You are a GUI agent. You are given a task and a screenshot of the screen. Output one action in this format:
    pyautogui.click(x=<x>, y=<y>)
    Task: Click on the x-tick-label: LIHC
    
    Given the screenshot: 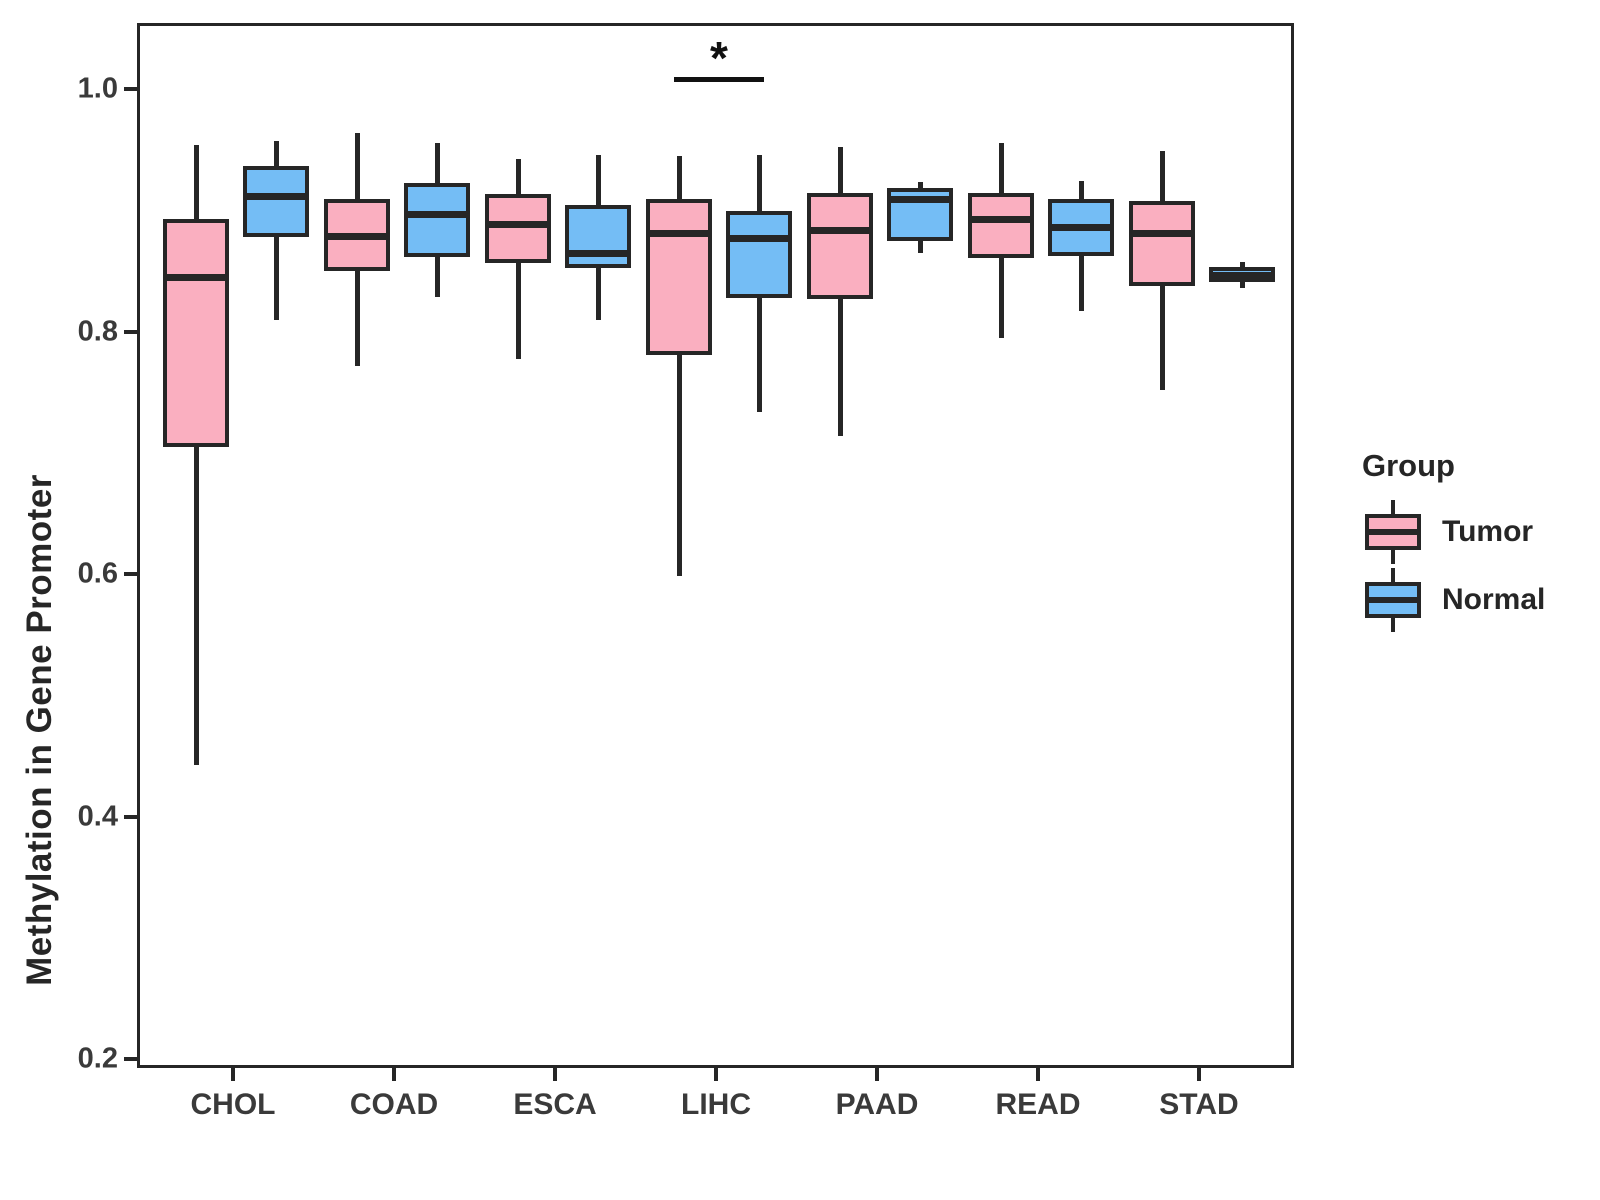 What is the action you would take?
    pyautogui.click(x=716, y=1104)
    